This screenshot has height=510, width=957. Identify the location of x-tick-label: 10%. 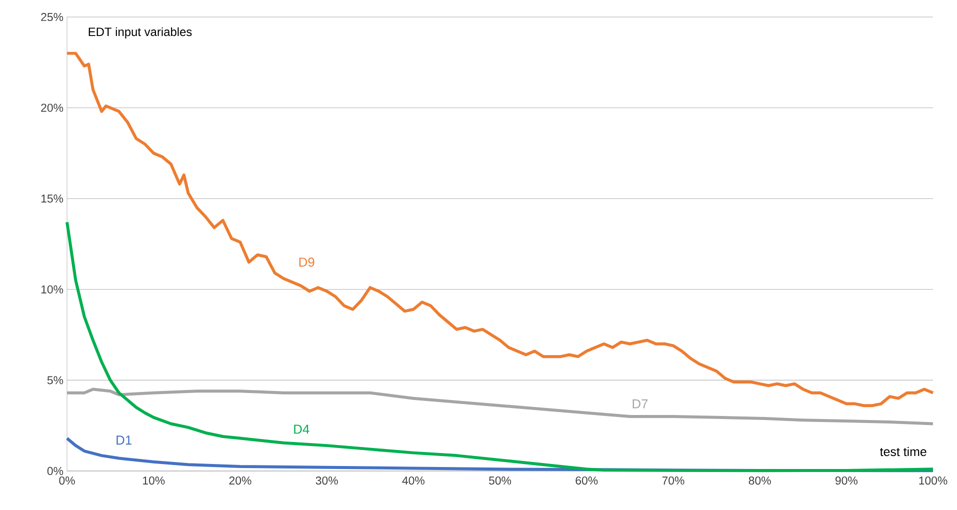
(154, 480).